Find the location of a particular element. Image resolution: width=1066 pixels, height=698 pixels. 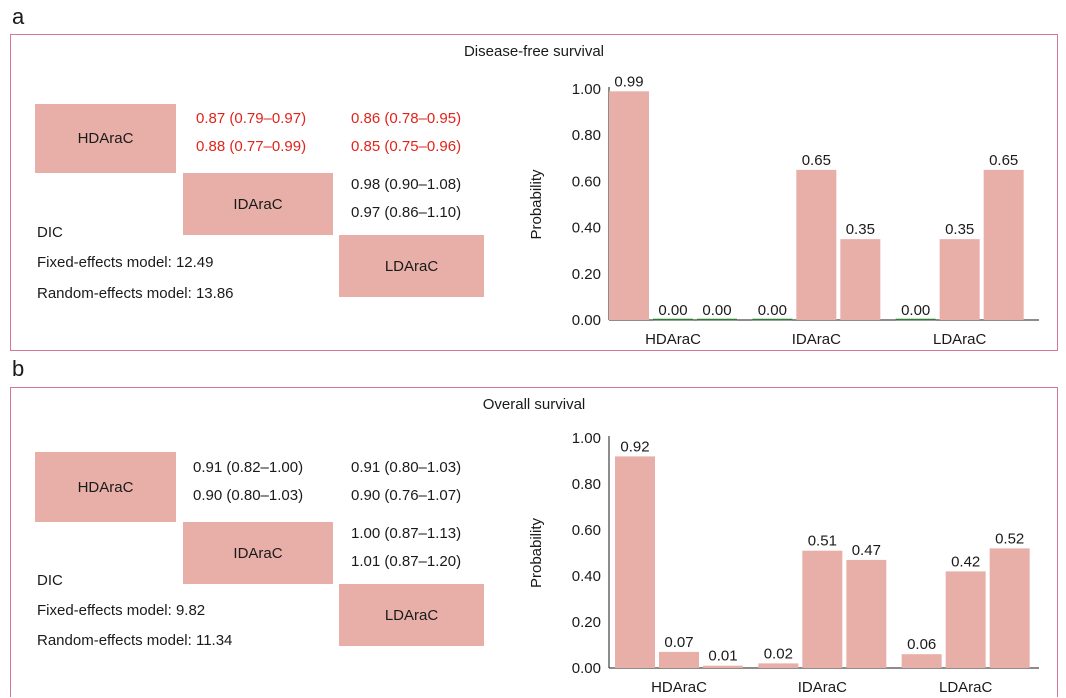

estimate-hd-id-1: 0.87 (0.79–0.97) is located at coordinates (251, 118).